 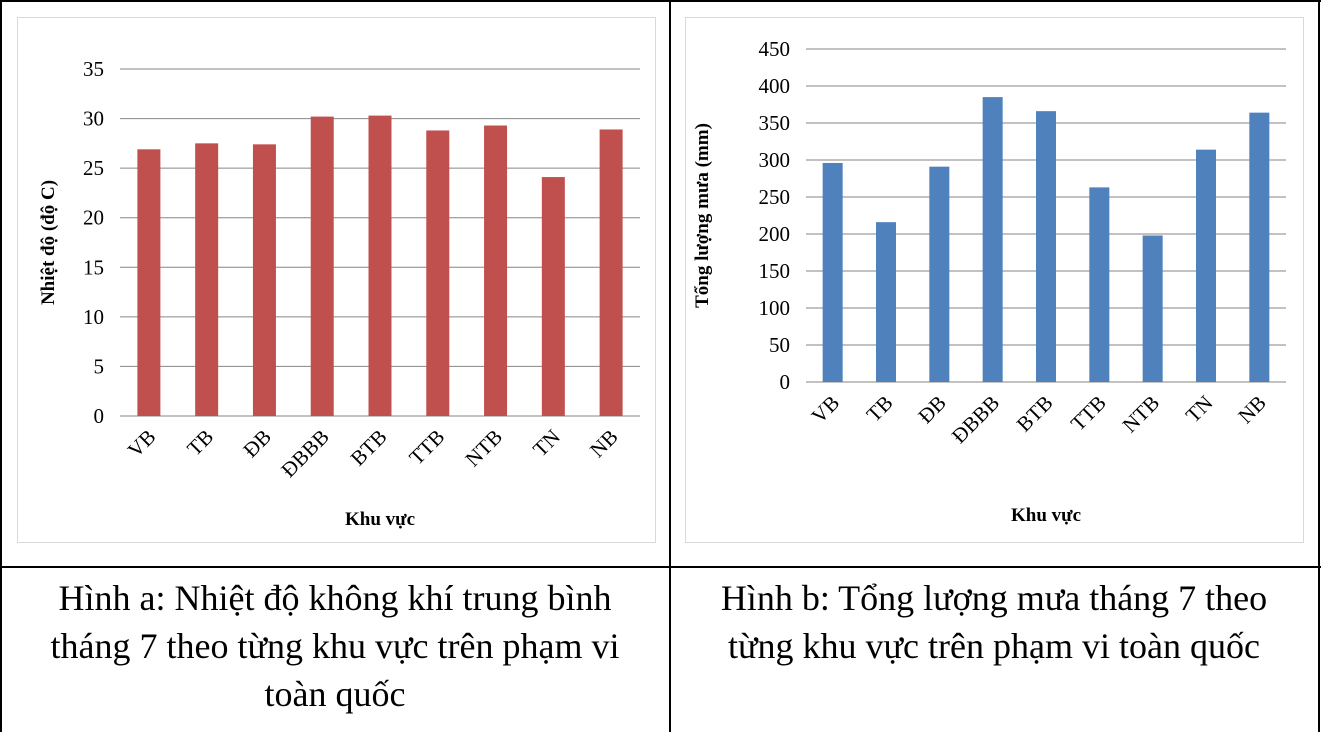 I want to click on chart-a-x-tick-label-5: TTB, so click(x=426, y=447).